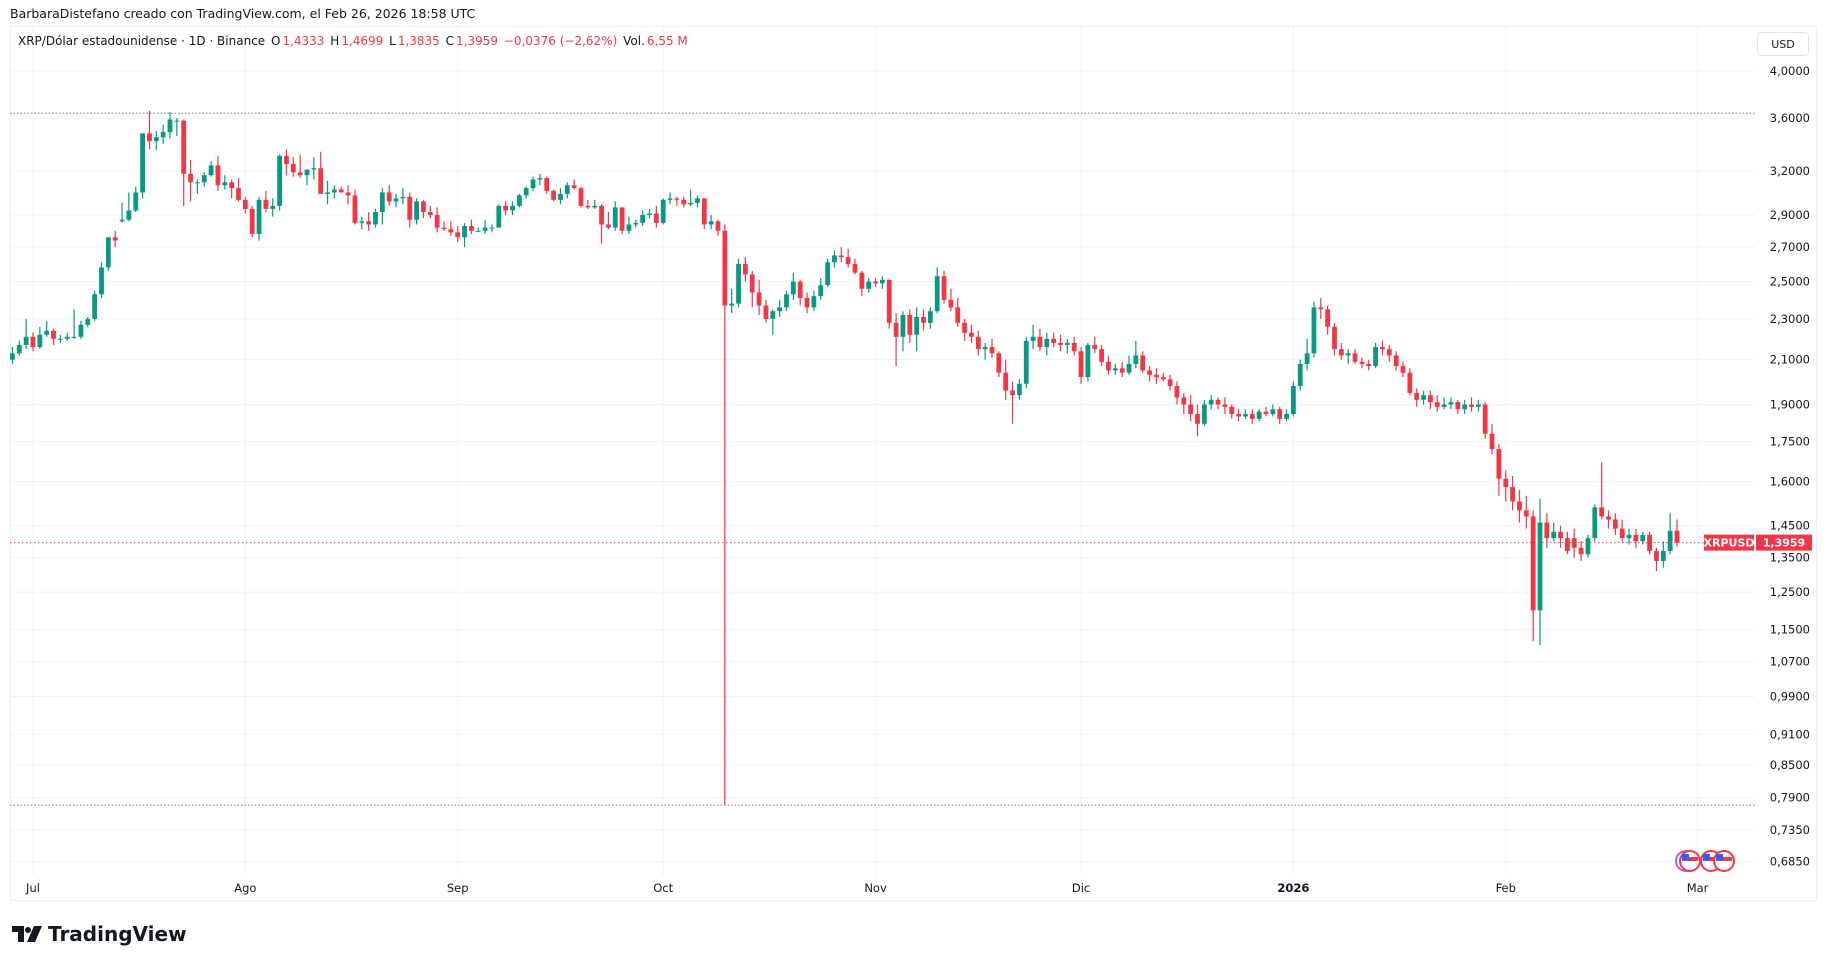 Image resolution: width=1827 pixels, height=962 pixels. Describe the element at coordinates (99, 934) in the screenshot. I see `tradingview-logo: TradingView` at that location.